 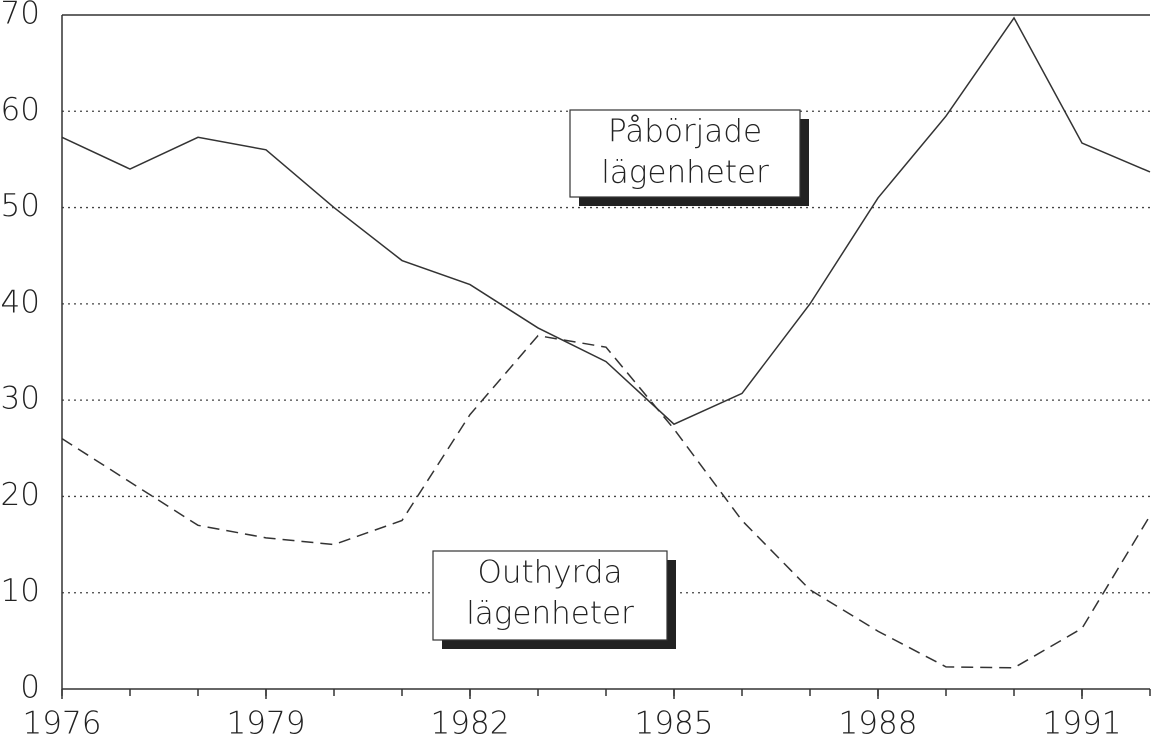 I want to click on series-label: Outhyrda, so click(x=549, y=573).